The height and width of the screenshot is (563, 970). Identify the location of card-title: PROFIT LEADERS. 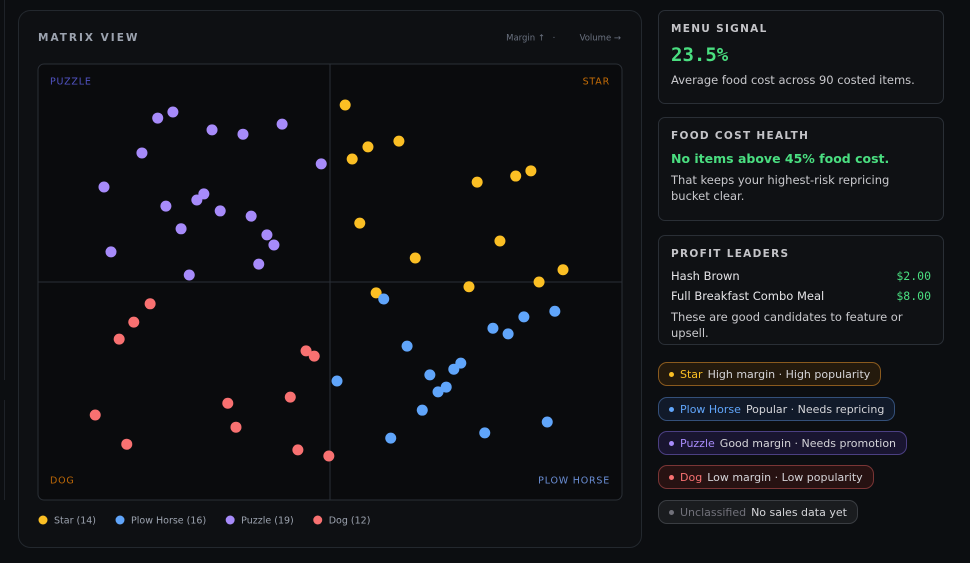
(730, 254).